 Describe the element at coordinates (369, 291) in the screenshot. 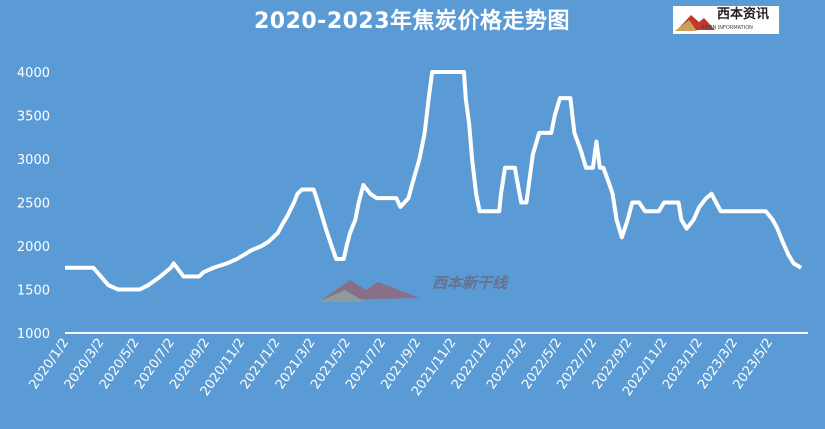

I see `watermark-logo-icon` at that location.